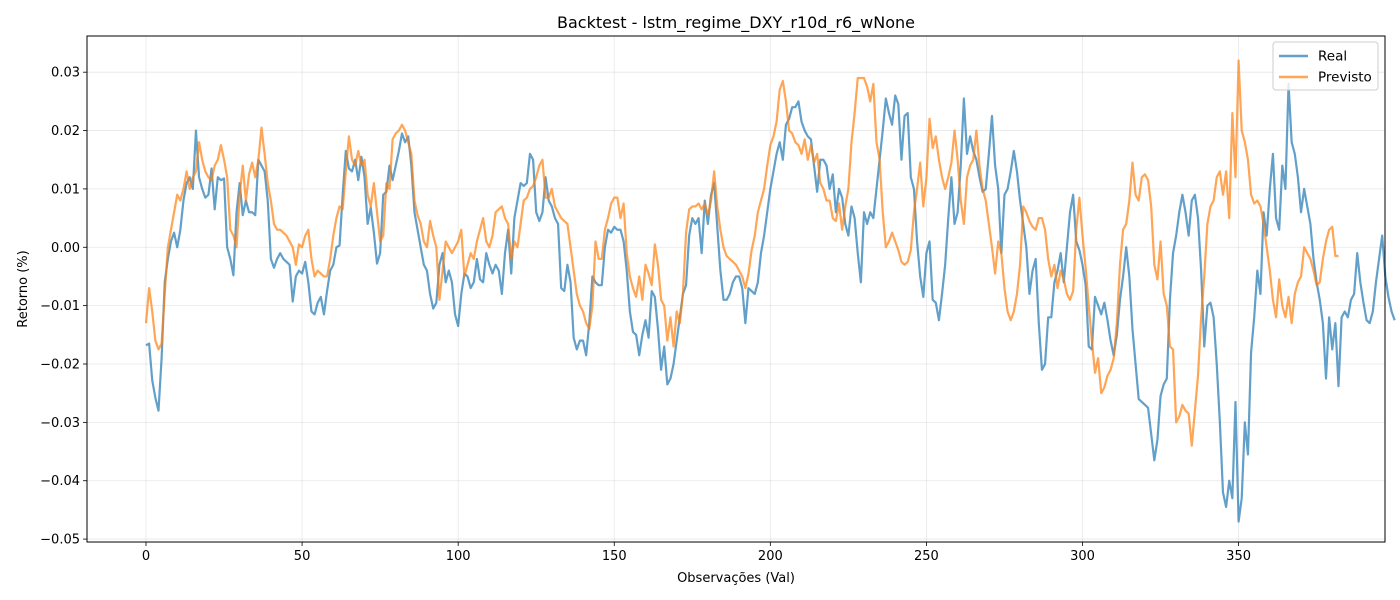 This screenshot has width=1400, height=600. I want to click on x-tick-label: 200, so click(770, 556).